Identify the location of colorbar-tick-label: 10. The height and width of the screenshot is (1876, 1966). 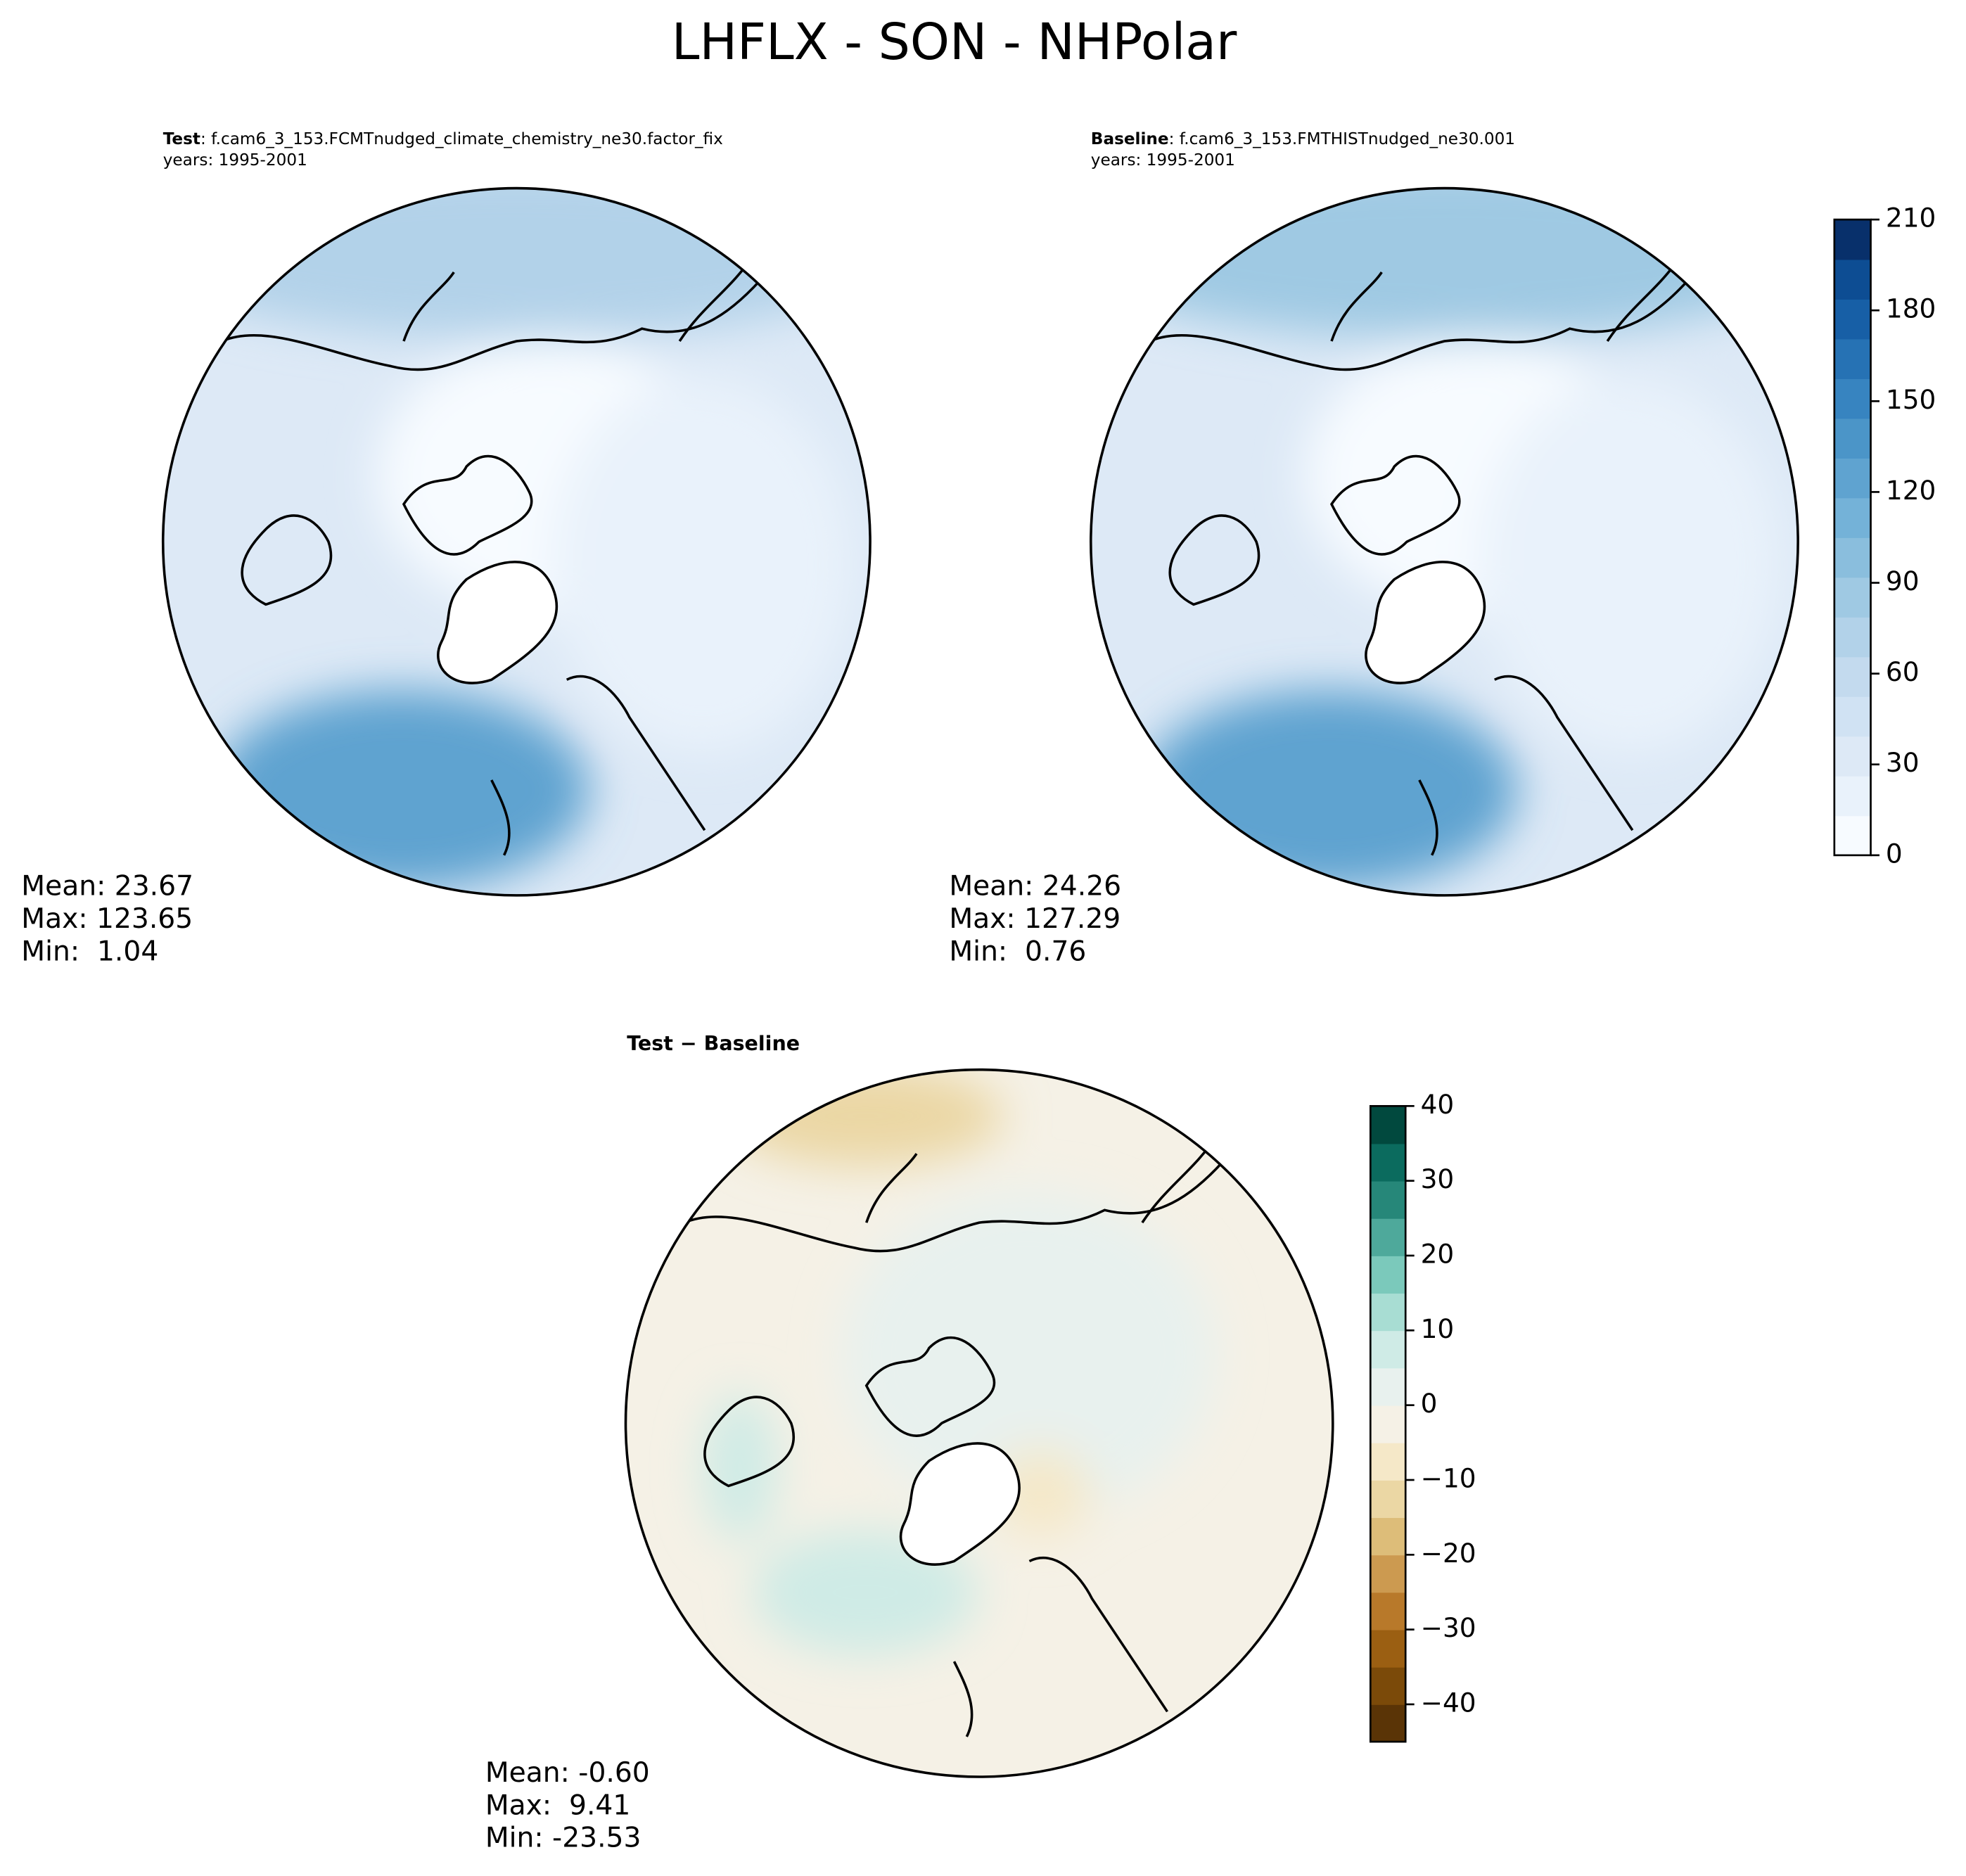
(1438, 1328).